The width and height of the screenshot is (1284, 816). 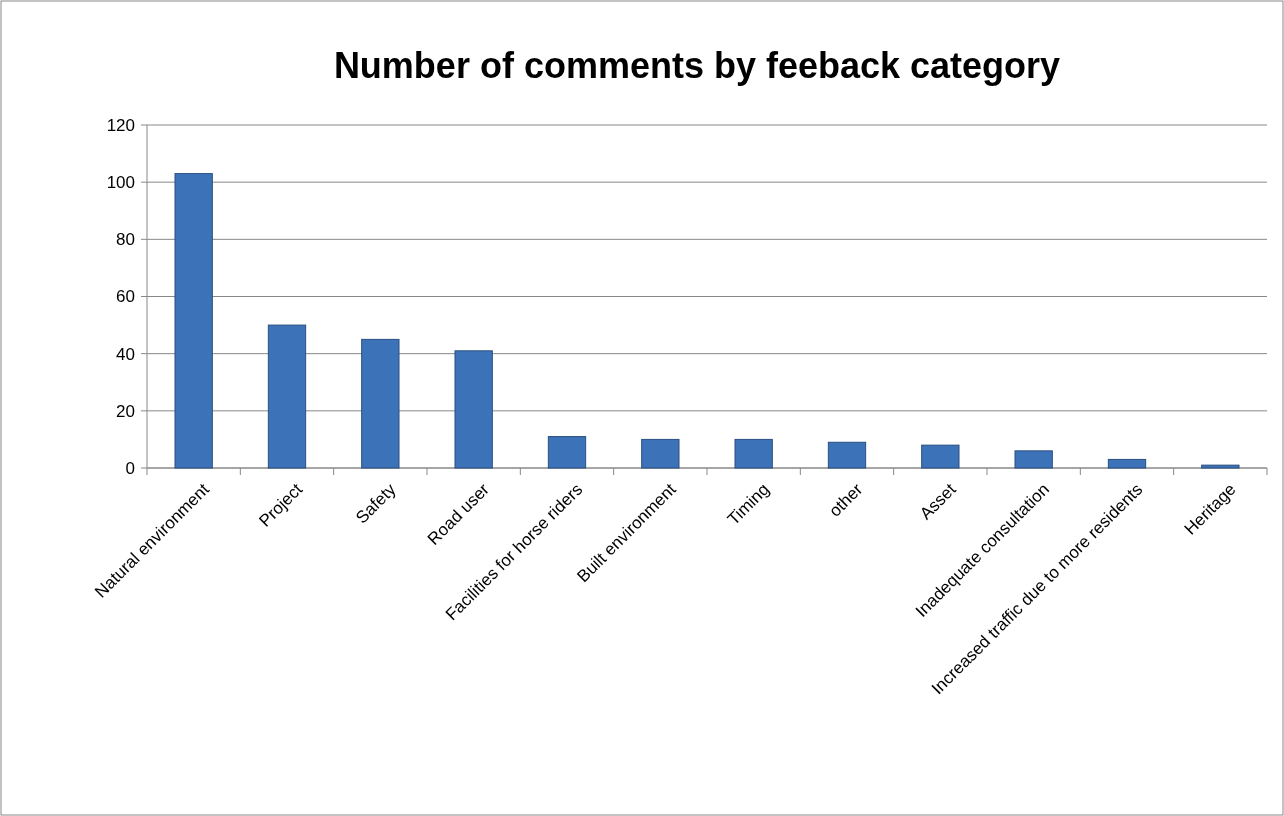 What do you see at coordinates (125, 411) in the screenshot?
I see `y-tick-label: 20` at bounding box center [125, 411].